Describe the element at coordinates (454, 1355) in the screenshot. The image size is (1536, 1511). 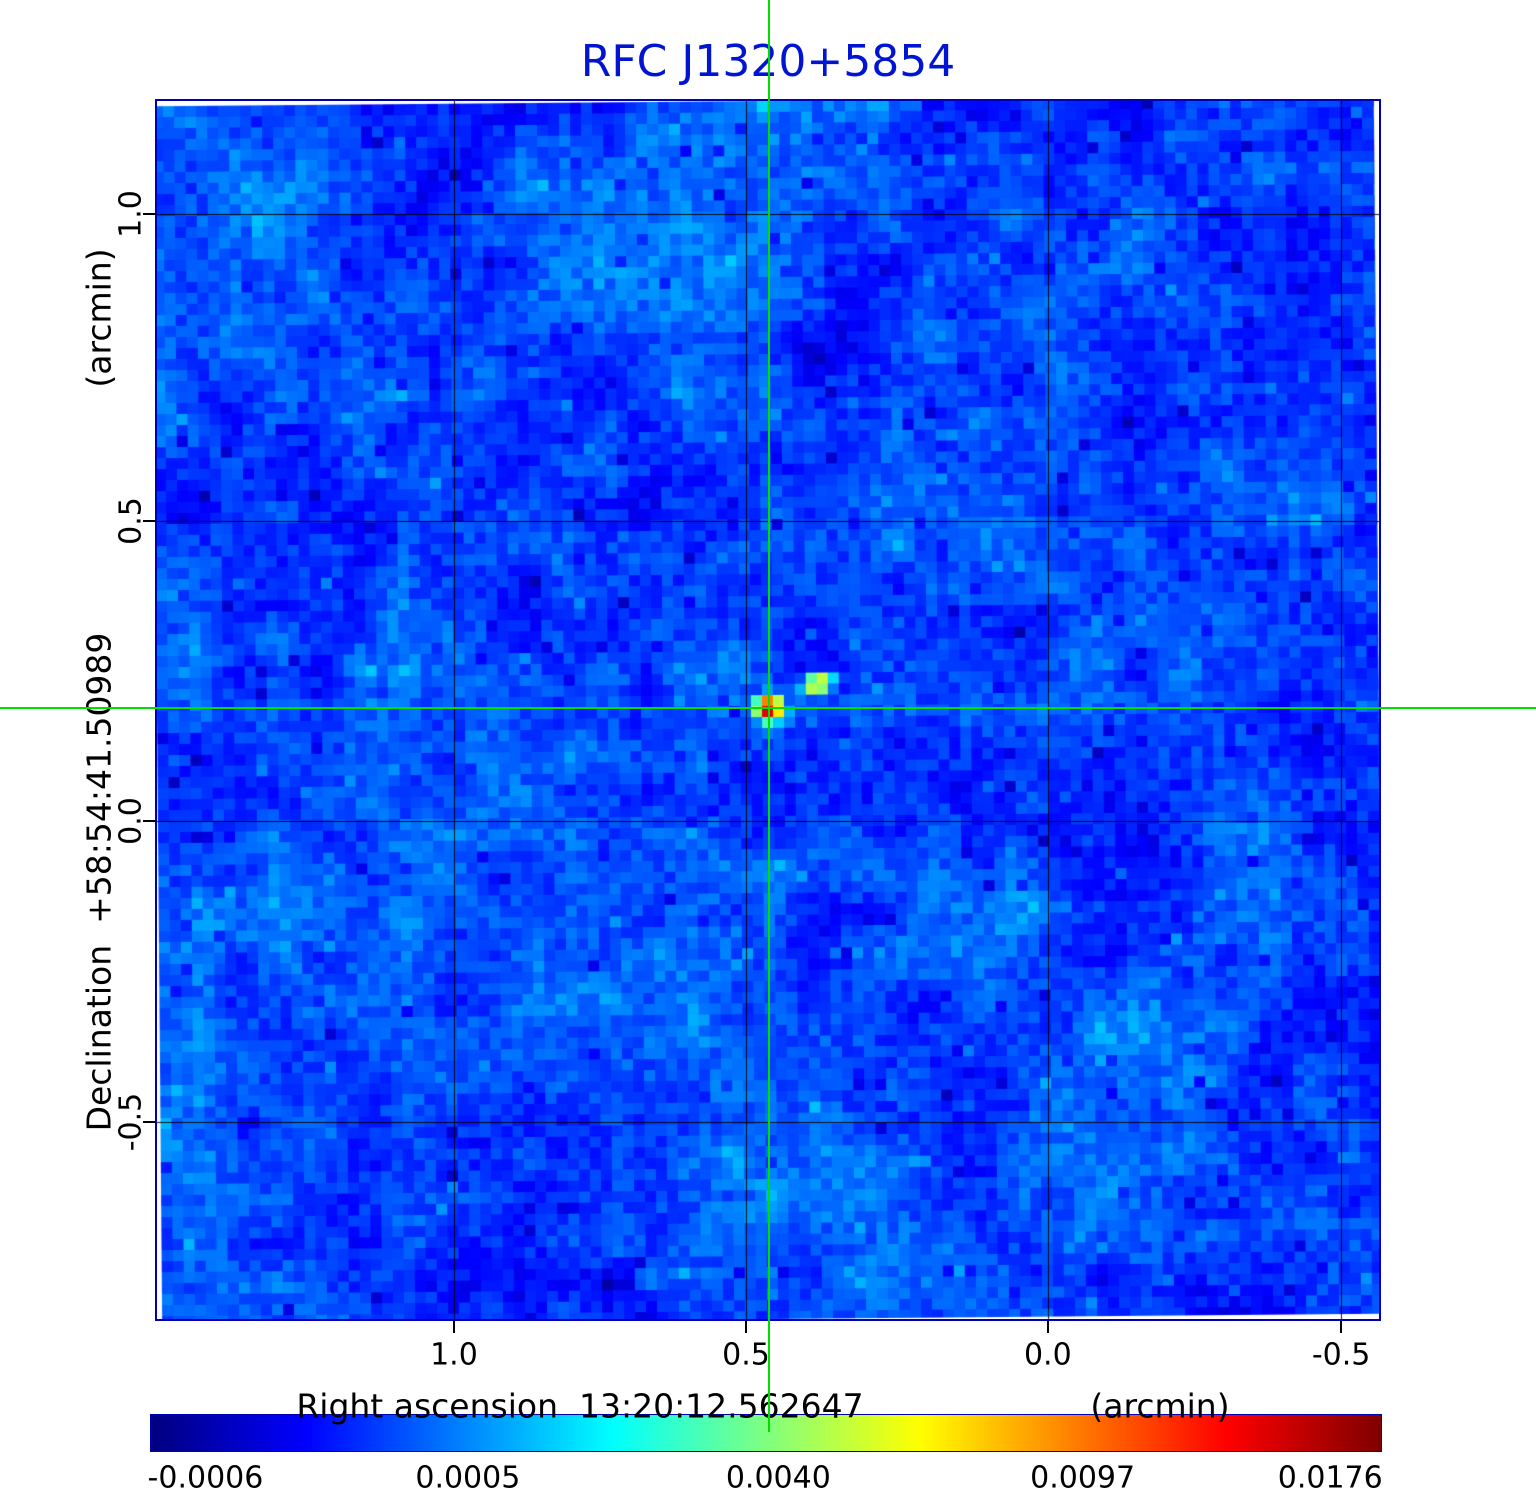
I see `x-tick-label-1.0: 1.0` at that location.